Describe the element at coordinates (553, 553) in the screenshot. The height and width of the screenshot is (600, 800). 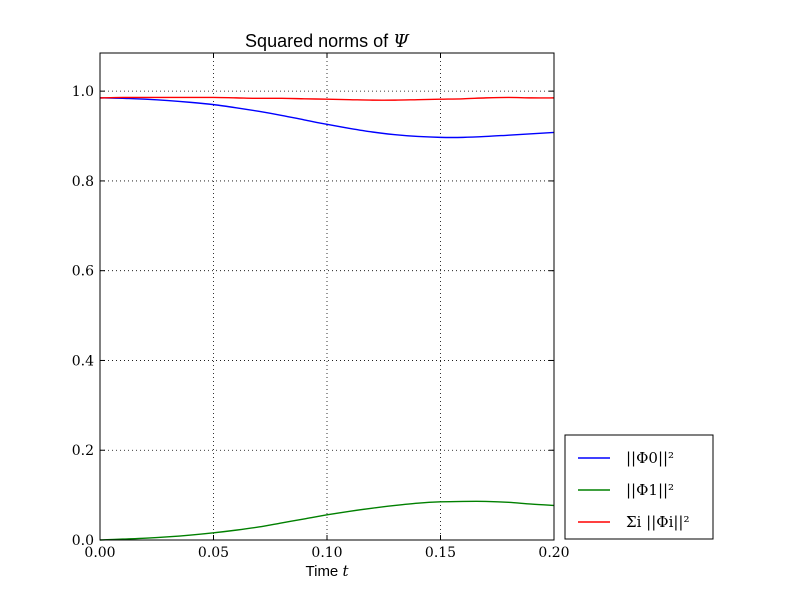
I see `x-tick-label: 0.20` at that location.